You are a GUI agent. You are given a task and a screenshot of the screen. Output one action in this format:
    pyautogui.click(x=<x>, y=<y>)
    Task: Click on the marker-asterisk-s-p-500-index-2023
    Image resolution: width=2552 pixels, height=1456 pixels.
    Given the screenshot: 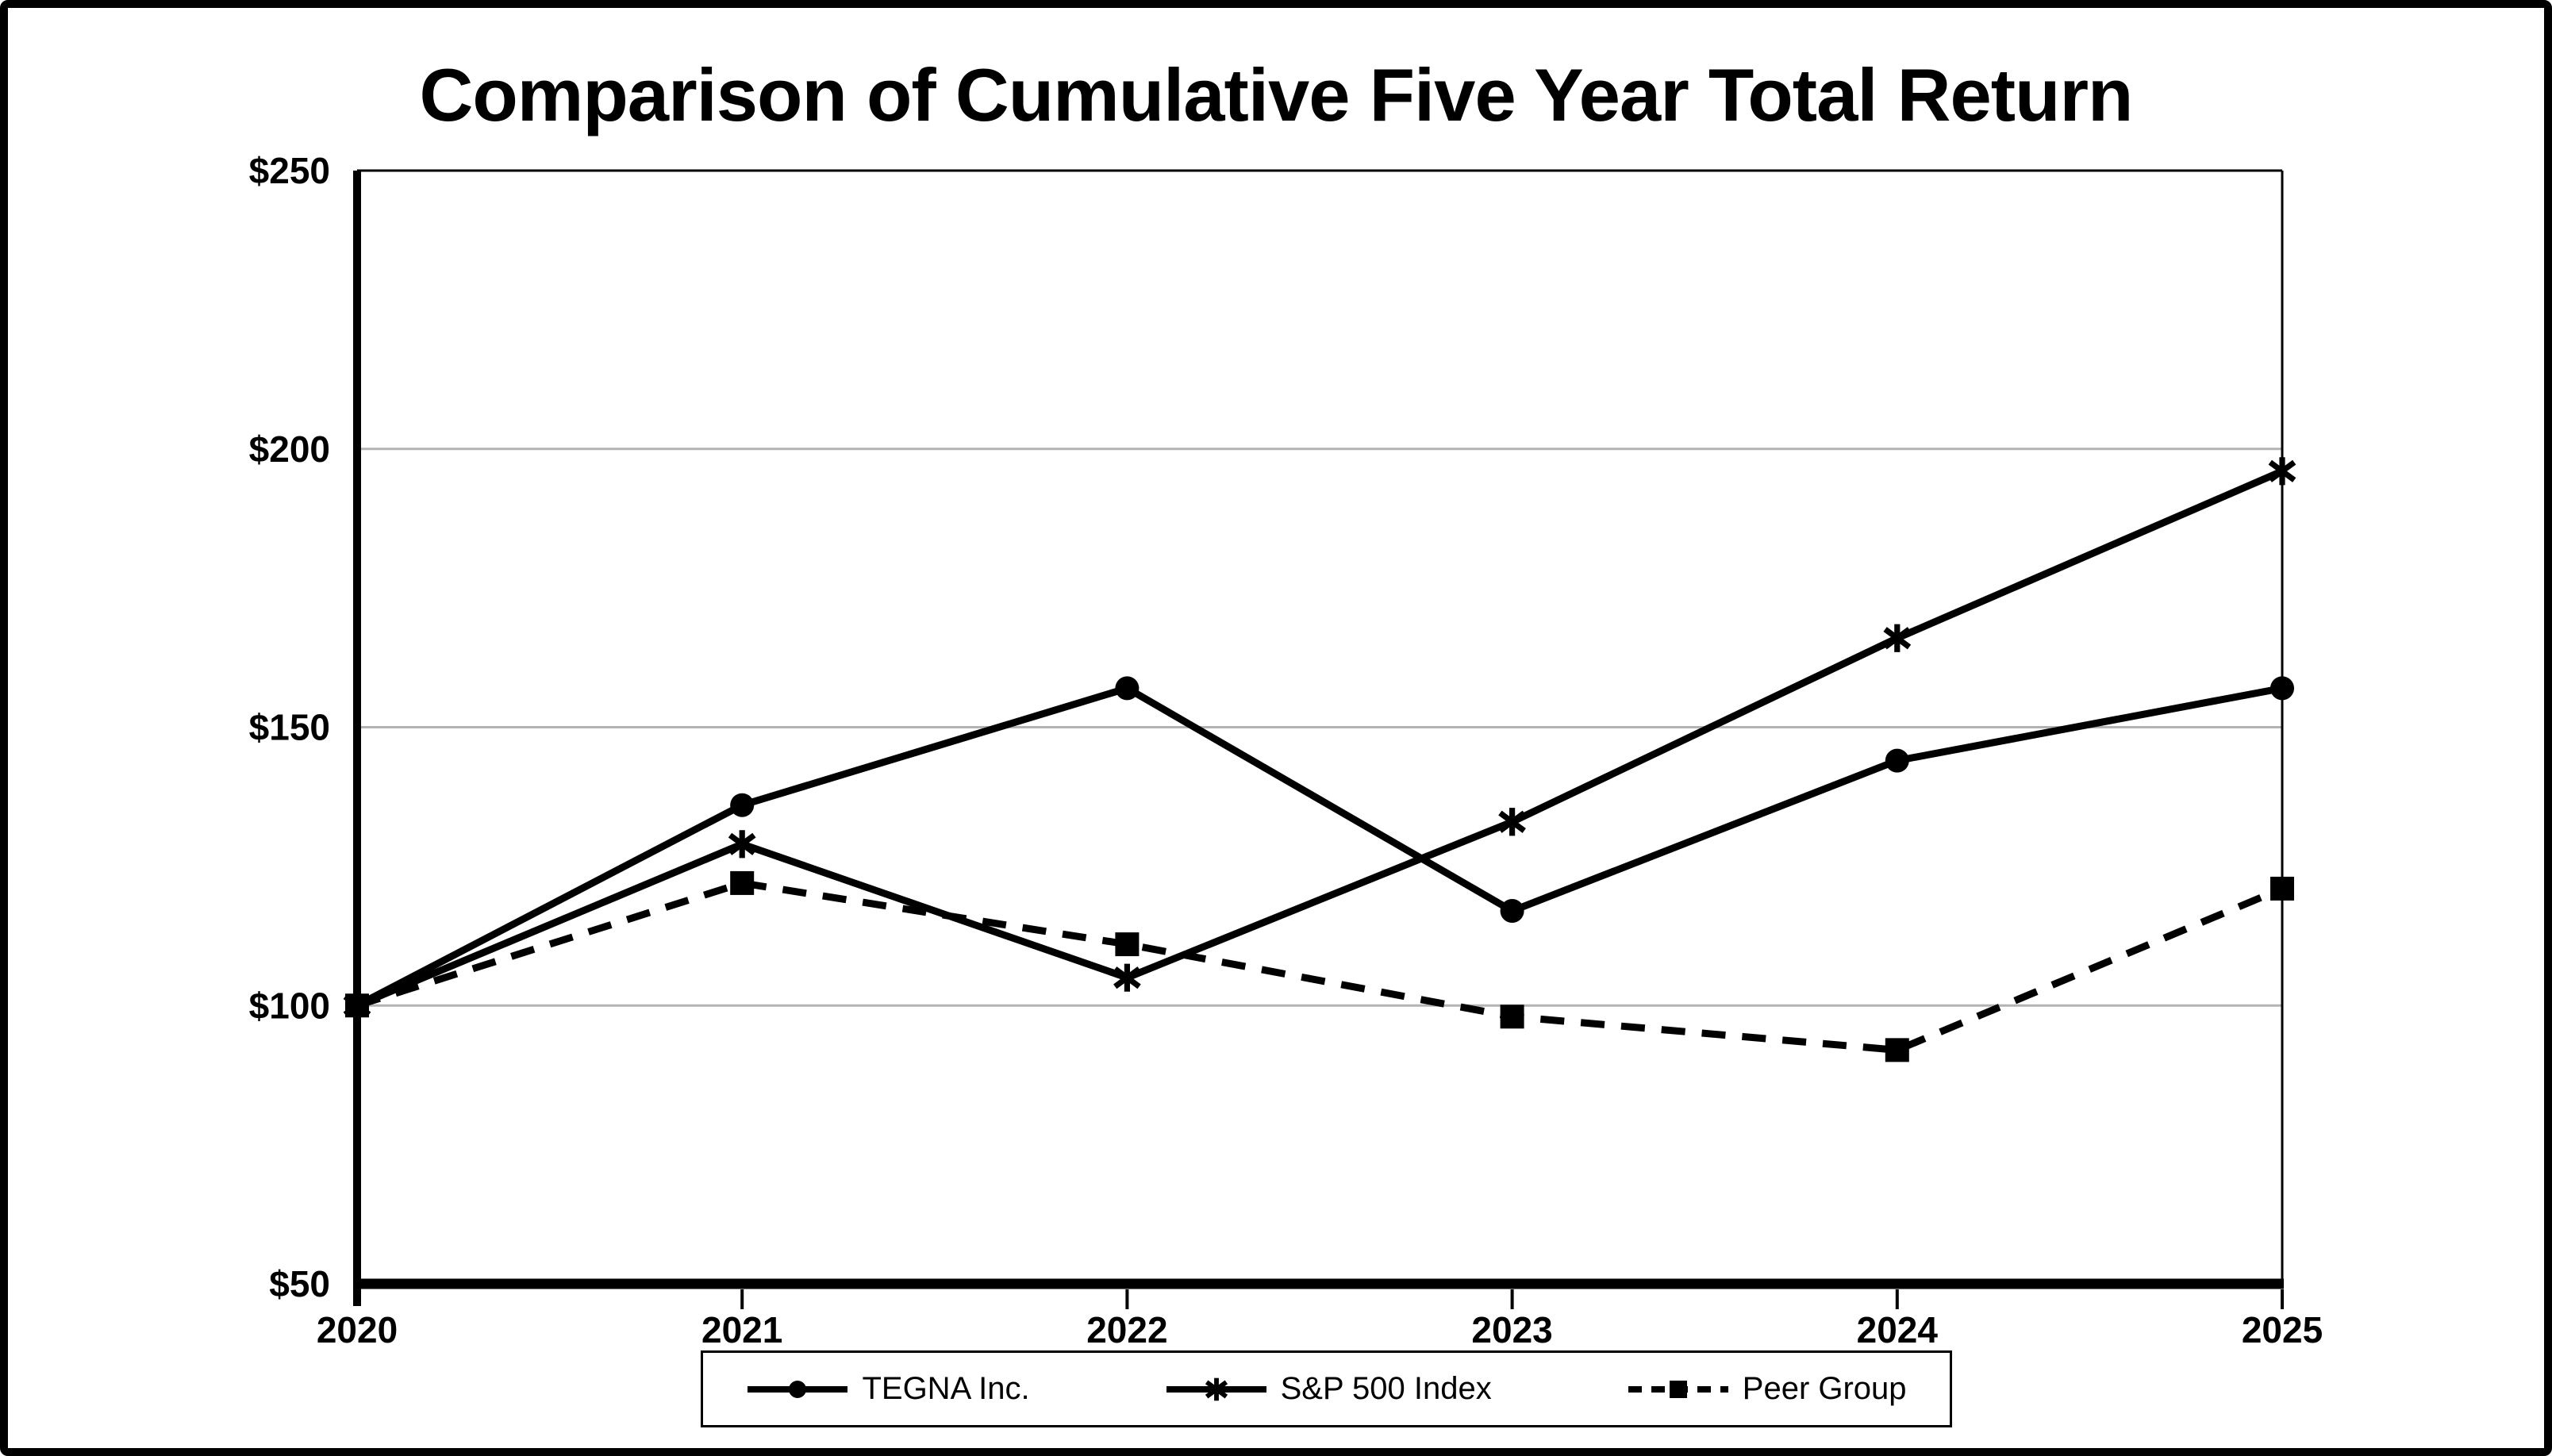 What is the action you would take?
    pyautogui.click(x=1512, y=822)
    